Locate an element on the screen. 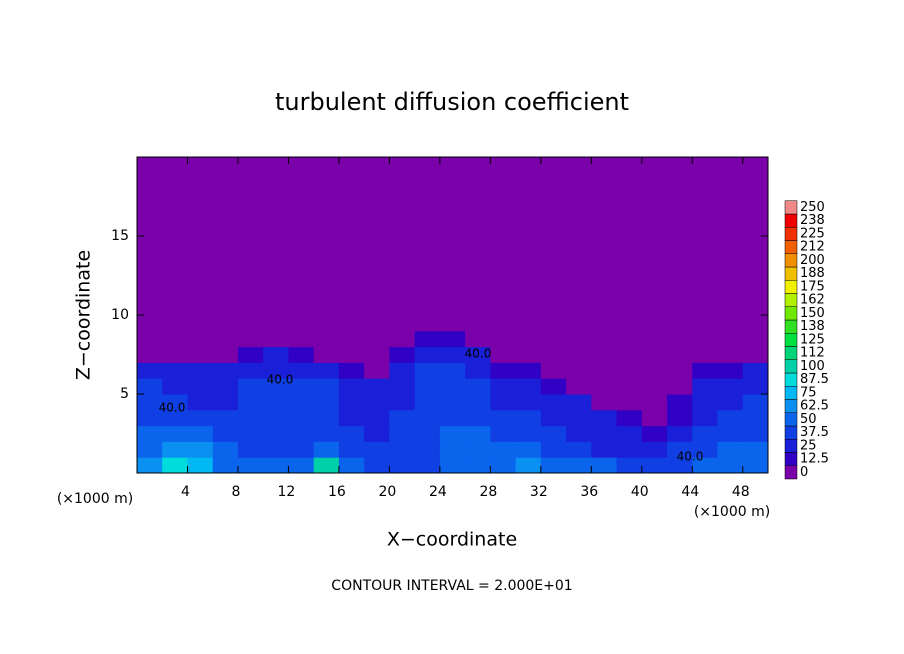  colorbar-label: 75 is located at coordinates (808, 392).